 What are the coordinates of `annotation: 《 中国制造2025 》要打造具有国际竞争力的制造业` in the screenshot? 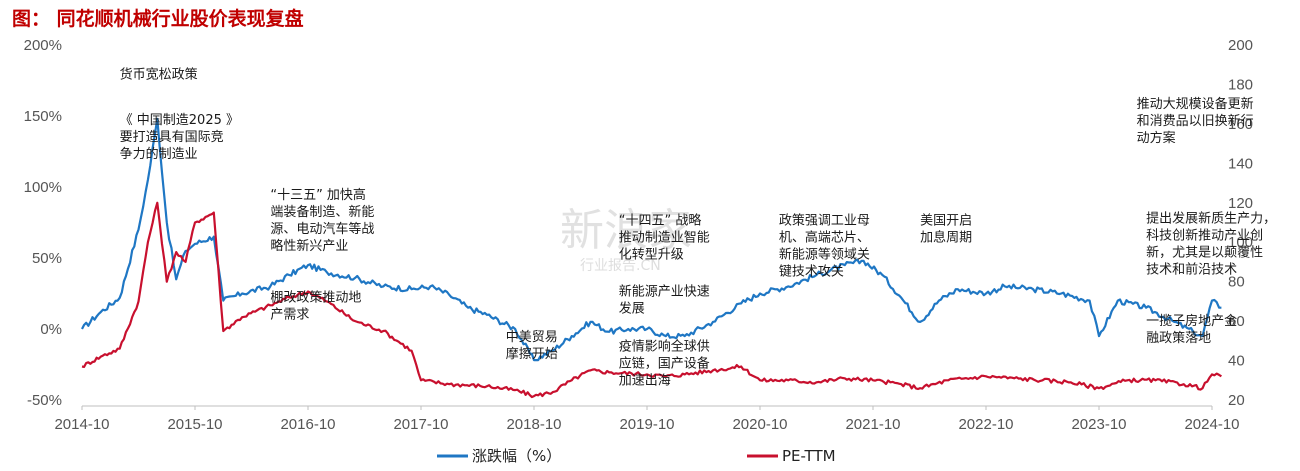 It's located at (179, 137).